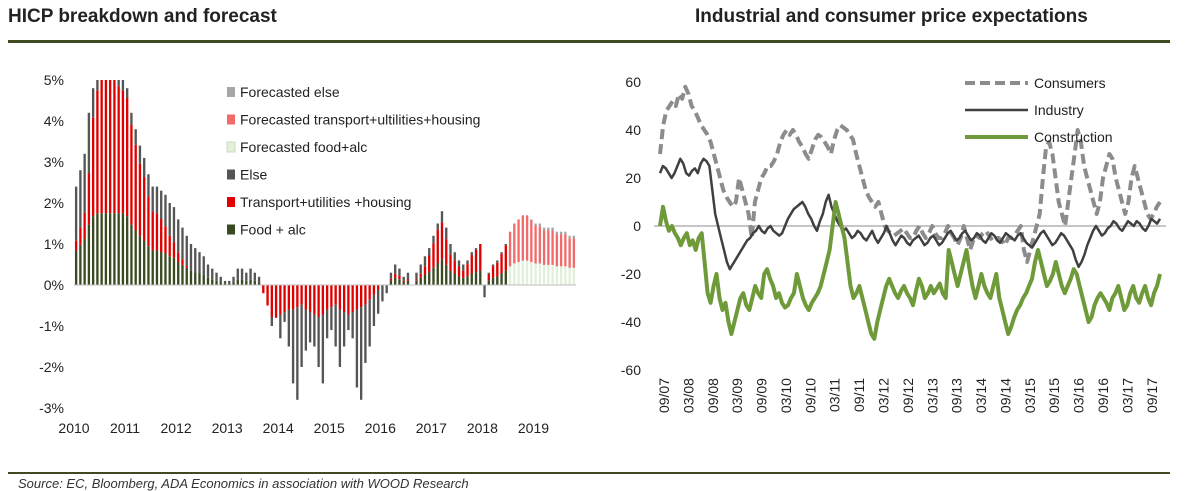 This screenshot has width=1200, height=491. What do you see at coordinates (303, 147) in the screenshot?
I see `hicp-legend-label: Forecasted food+alc` at bounding box center [303, 147].